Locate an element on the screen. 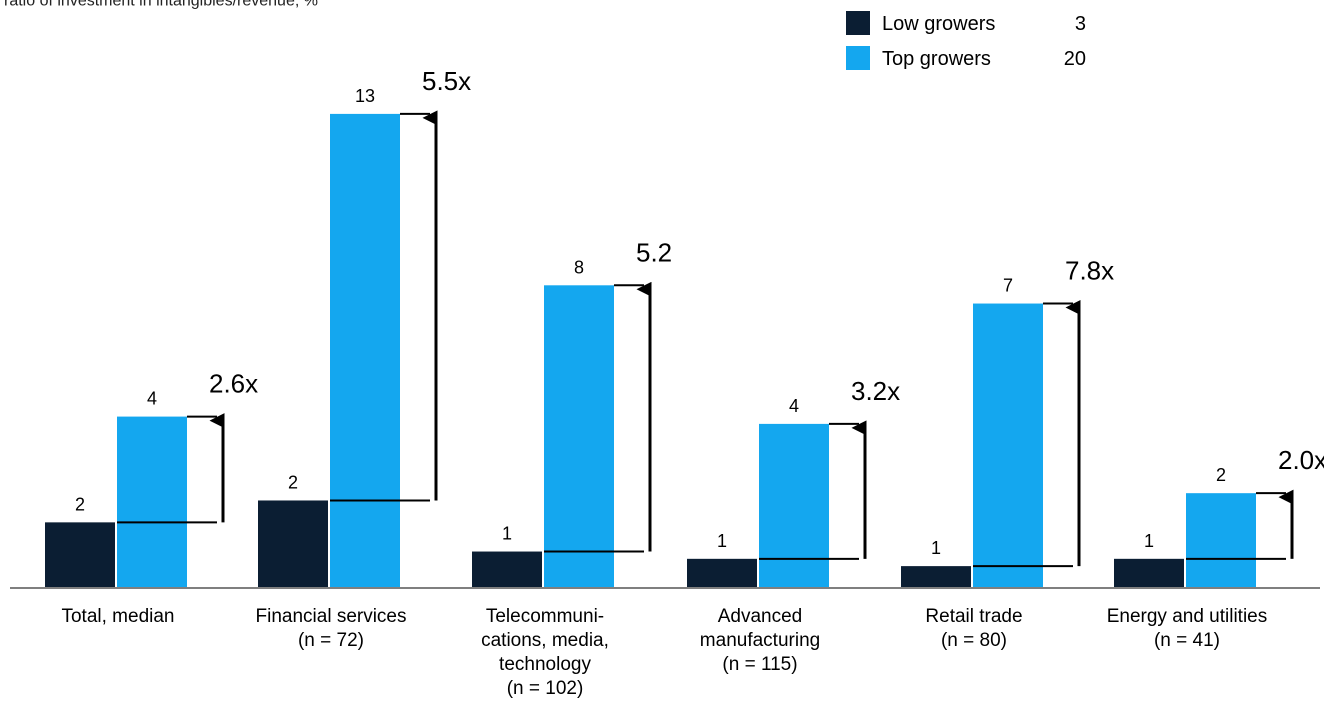 This screenshot has height=715, width=1324. legend-item-low-growers: Low growers 3 is located at coordinates (966, 27).